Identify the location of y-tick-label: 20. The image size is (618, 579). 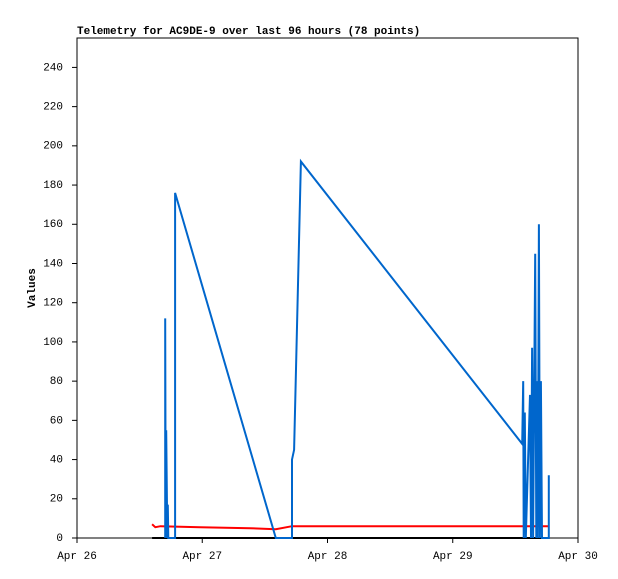
(56, 500).